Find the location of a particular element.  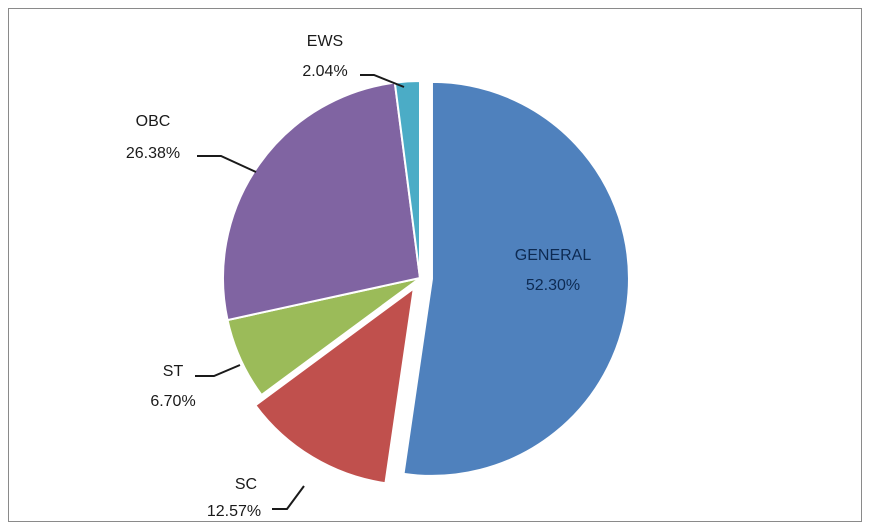

leader-ews is located at coordinates (382, 81).